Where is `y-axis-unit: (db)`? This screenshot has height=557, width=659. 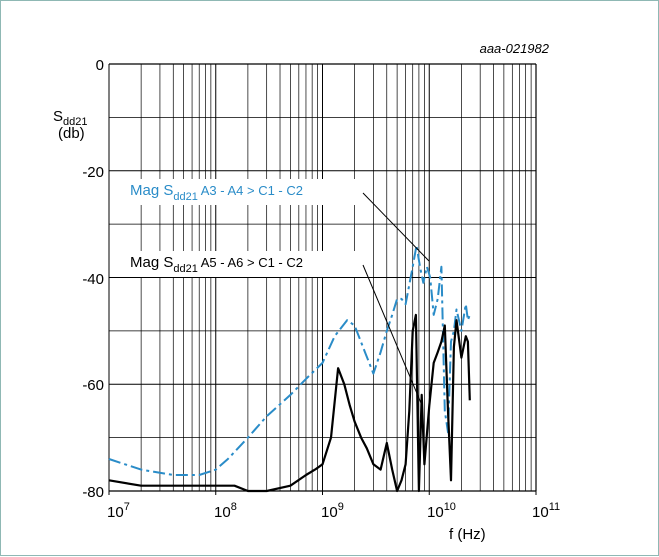
y-axis-unit: (db) is located at coordinates (71, 133).